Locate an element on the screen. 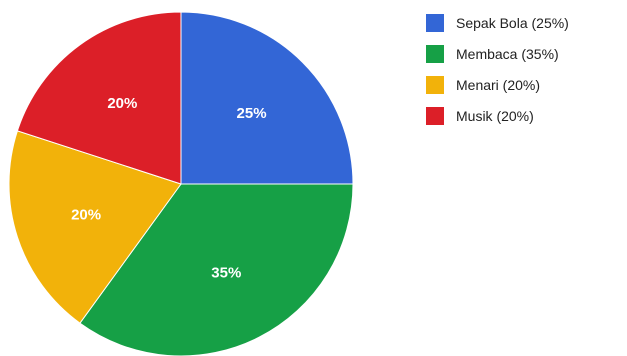  pie-slice-musik is located at coordinates (99, 98).